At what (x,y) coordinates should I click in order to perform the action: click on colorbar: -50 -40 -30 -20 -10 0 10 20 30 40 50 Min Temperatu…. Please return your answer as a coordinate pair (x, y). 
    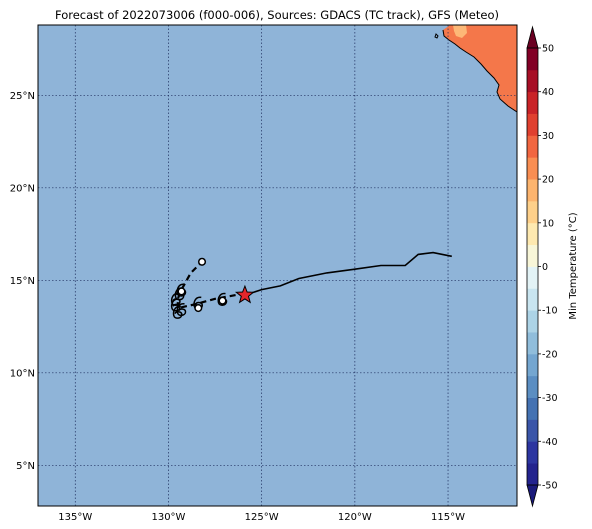
    Looking at the image, I should click on (552, 266).